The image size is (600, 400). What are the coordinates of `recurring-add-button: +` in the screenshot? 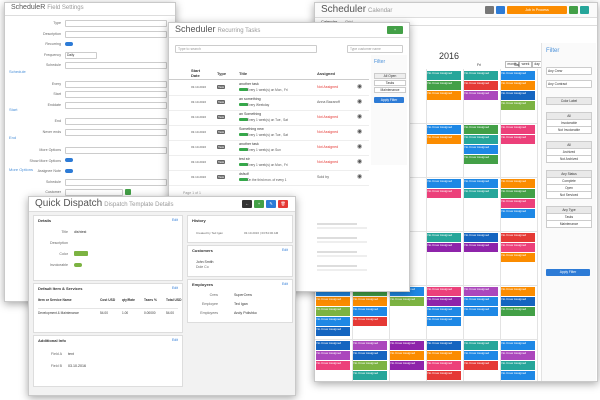 It's located at (395, 30).